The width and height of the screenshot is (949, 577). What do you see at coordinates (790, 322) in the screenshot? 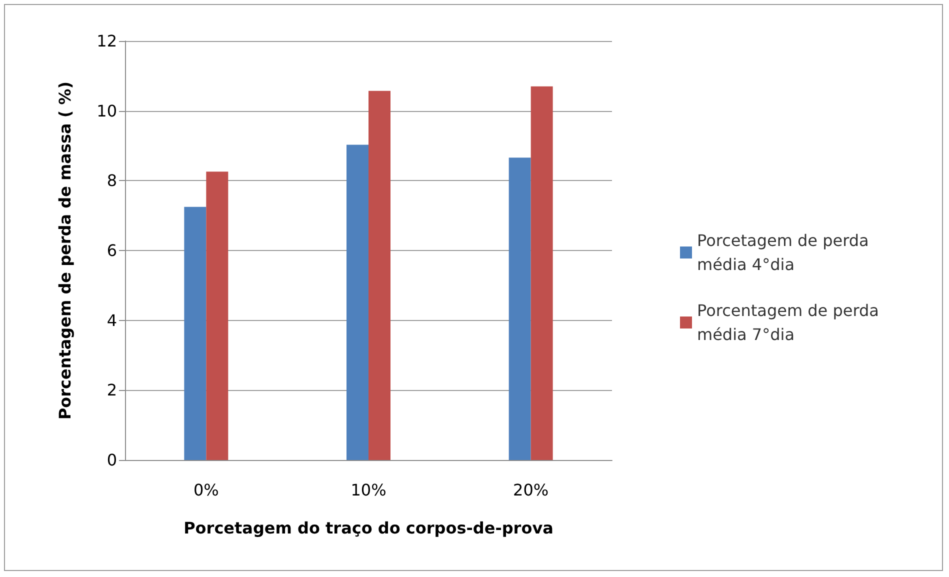
I see `legend-label: Porcentagem de perda média 7°dia` at bounding box center [790, 322].